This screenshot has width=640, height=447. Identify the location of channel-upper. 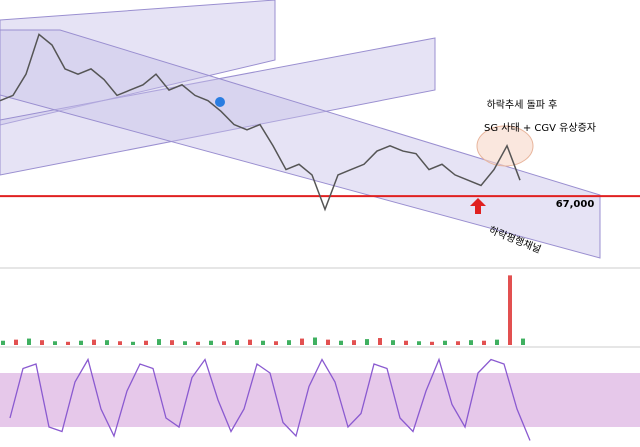
(138, 63).